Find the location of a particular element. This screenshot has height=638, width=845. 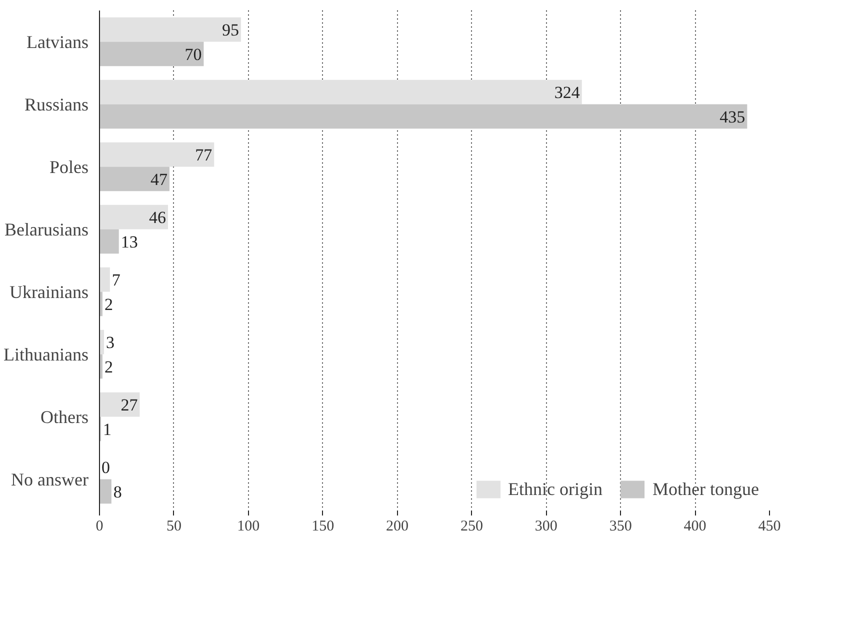

x-tick-label: 450 is located at coordinates (769, 526).